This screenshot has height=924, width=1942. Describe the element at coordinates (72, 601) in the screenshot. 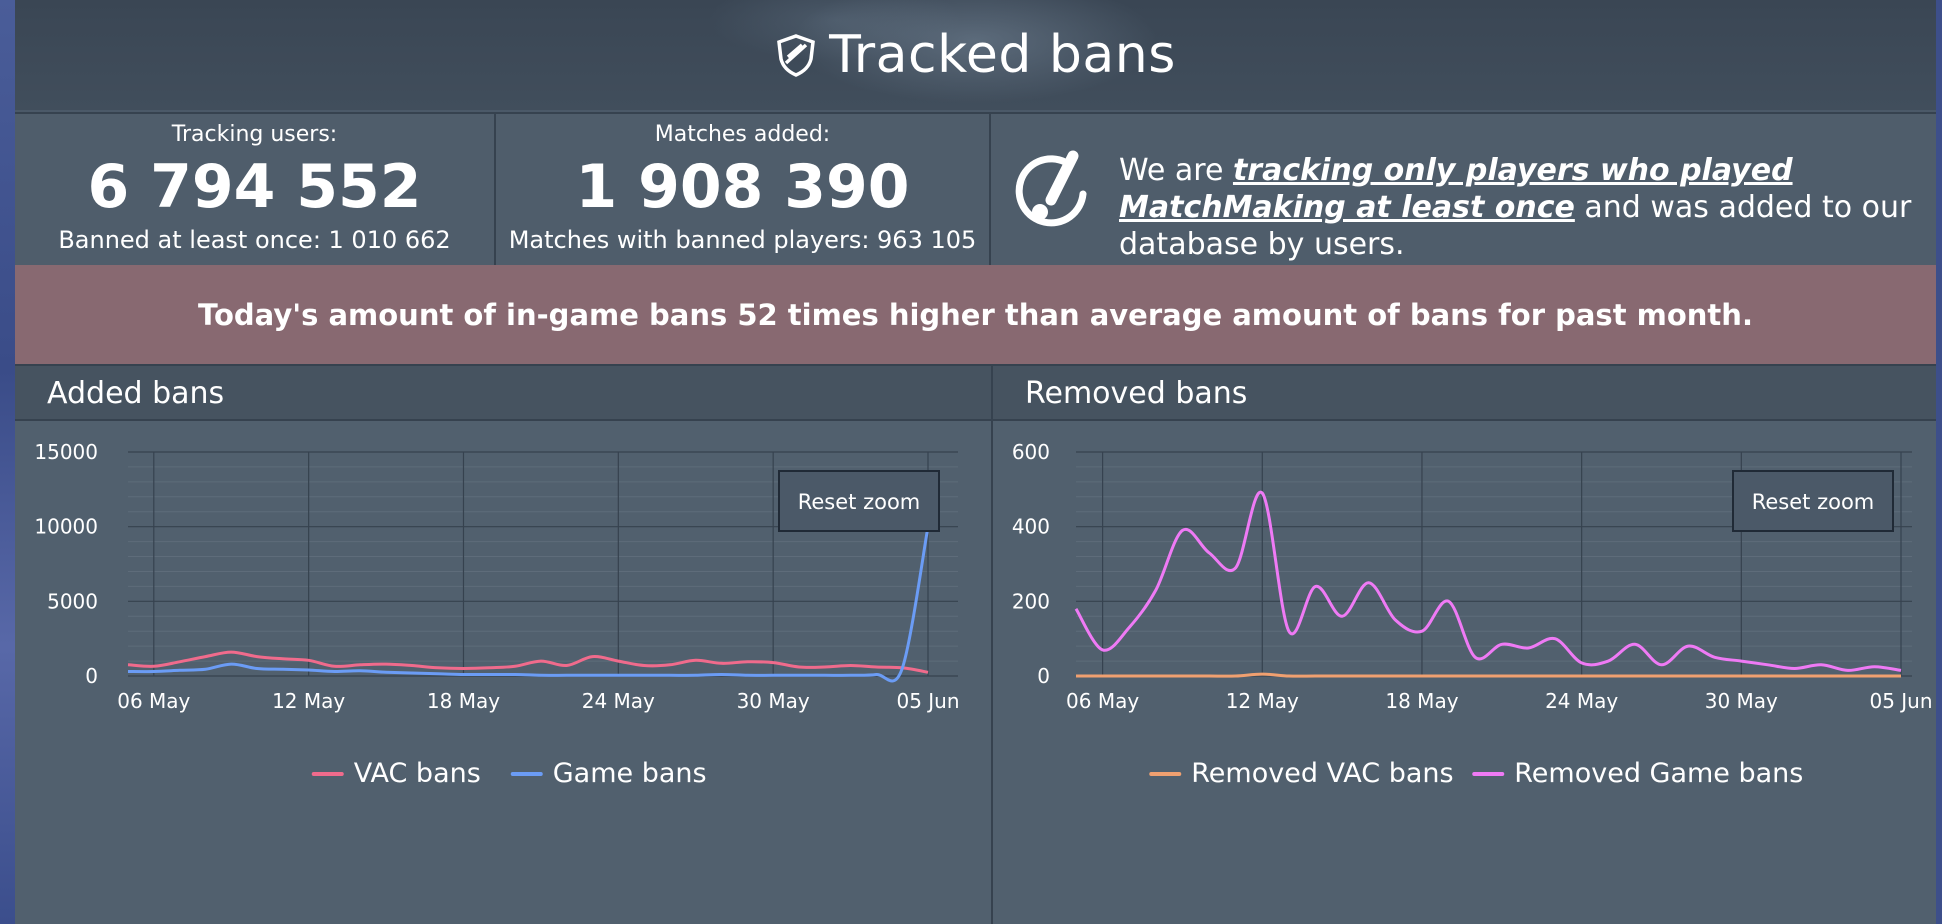

I see `y-tick-label: 5000` at that location.